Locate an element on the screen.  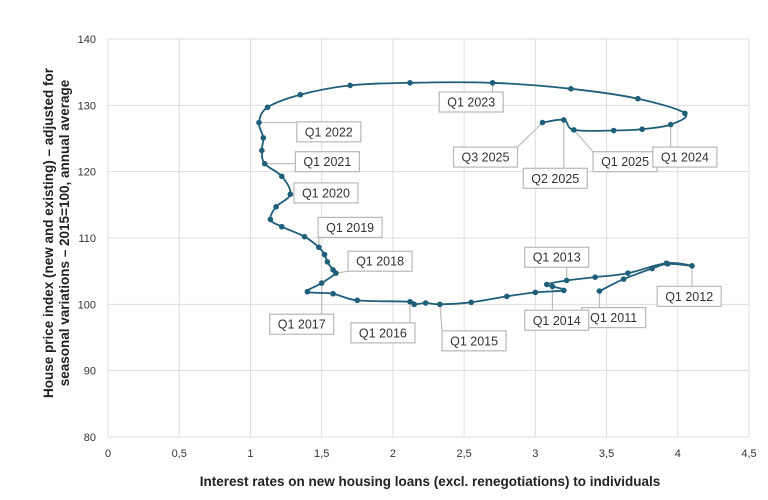
annotation-text: Q1 2017 is located at coordinates (302, 325).